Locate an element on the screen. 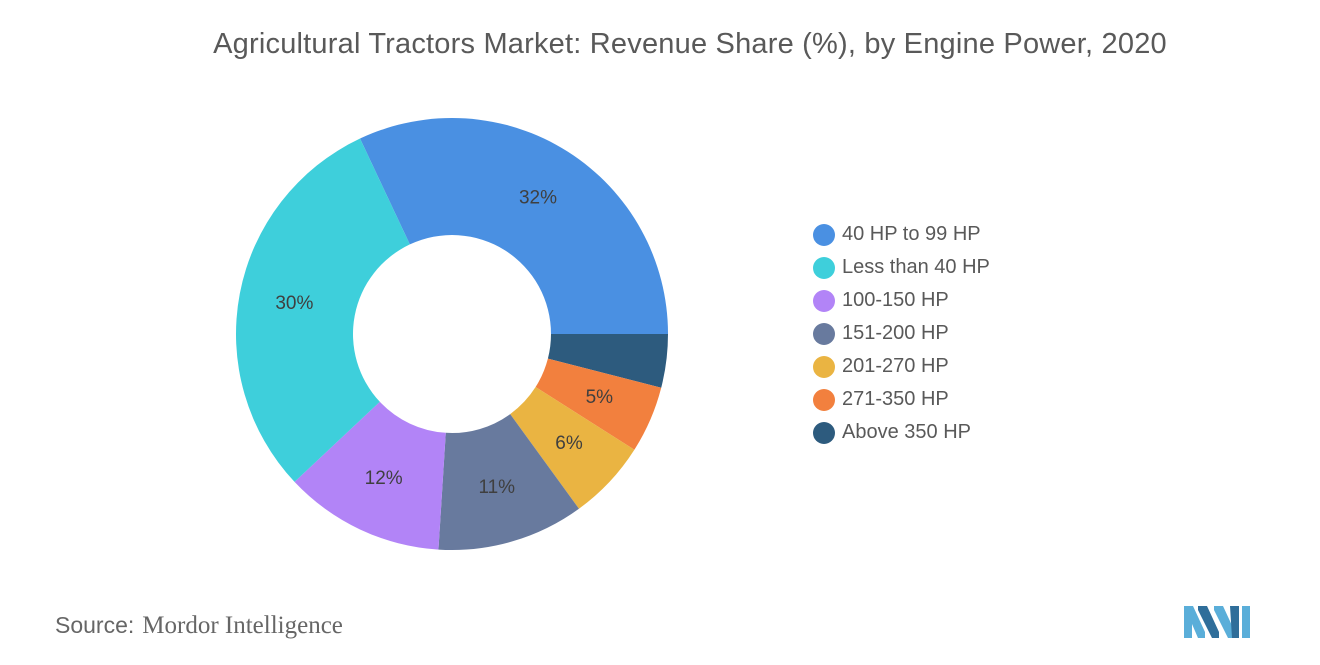 This screenshot has width=1320, height=665. legend-item-less-than-40-hp: Less than 40 HP is located at coordinates (901, 267).